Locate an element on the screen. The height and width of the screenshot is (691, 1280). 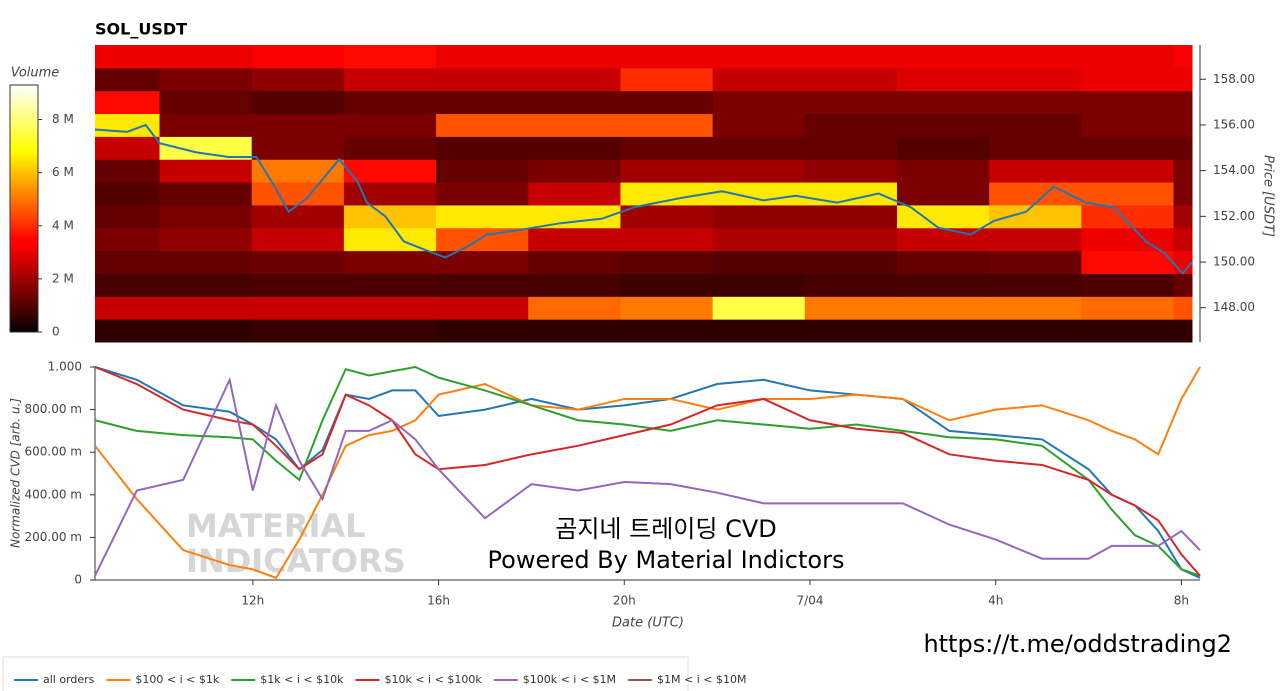
x-tick-label: 8h is located at coordinates (1181, 601).